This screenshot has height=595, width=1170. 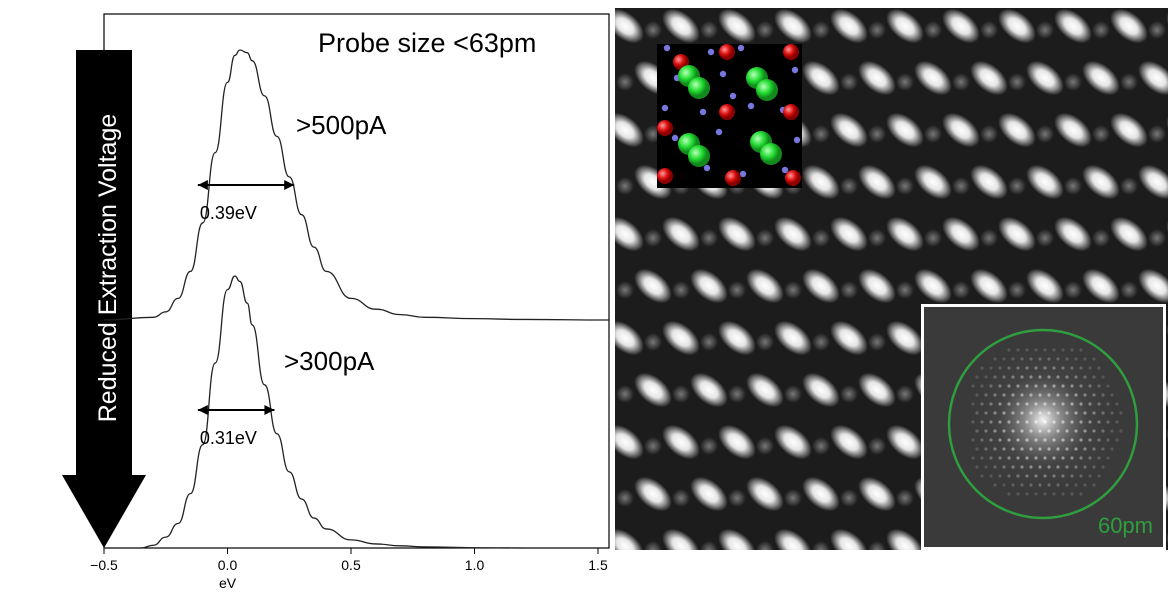 What do you see at coordinates (351, 565) in the screenshot?
I see `x-tick-label: 0.5` at bounding box center [351, 565].